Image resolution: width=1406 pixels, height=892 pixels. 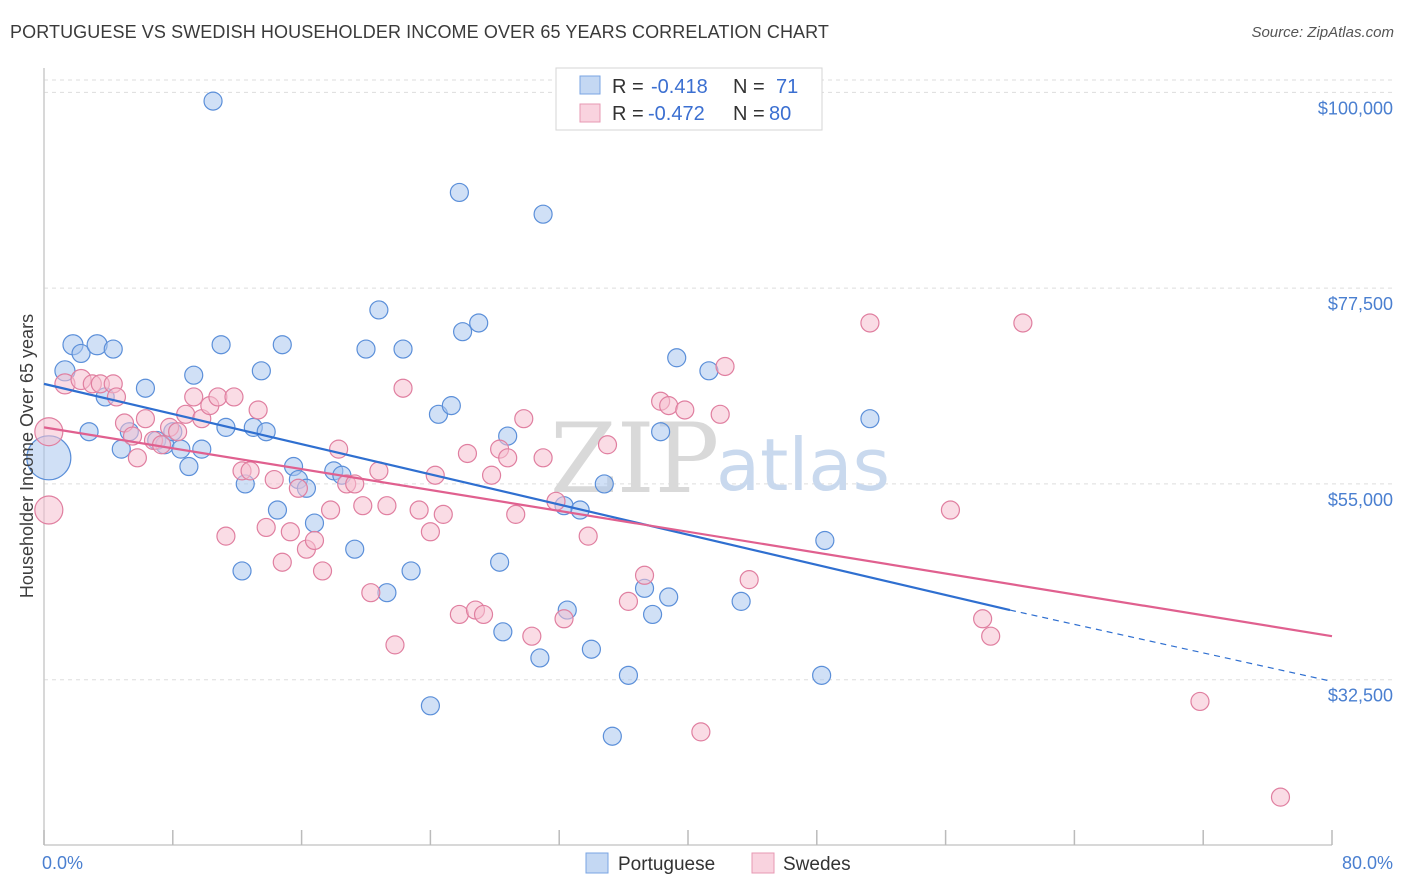 I want to click on source-label: Source: ZipAtlas.com, so click(x=1322, y=32).